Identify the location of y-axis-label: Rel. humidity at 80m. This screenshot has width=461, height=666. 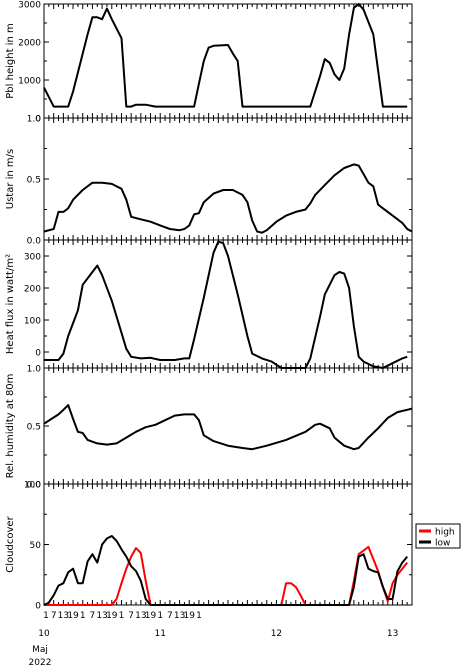
(10, 426).